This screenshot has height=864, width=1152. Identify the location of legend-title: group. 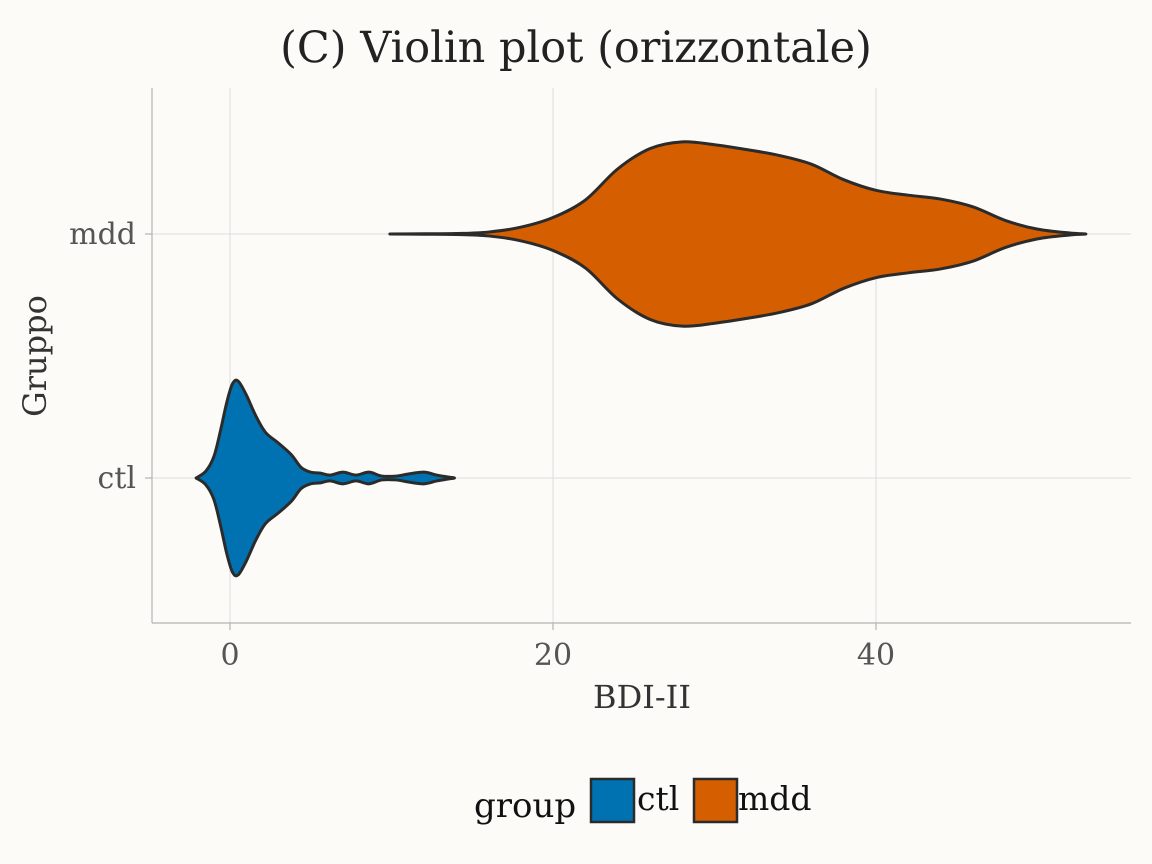
(525, 806).